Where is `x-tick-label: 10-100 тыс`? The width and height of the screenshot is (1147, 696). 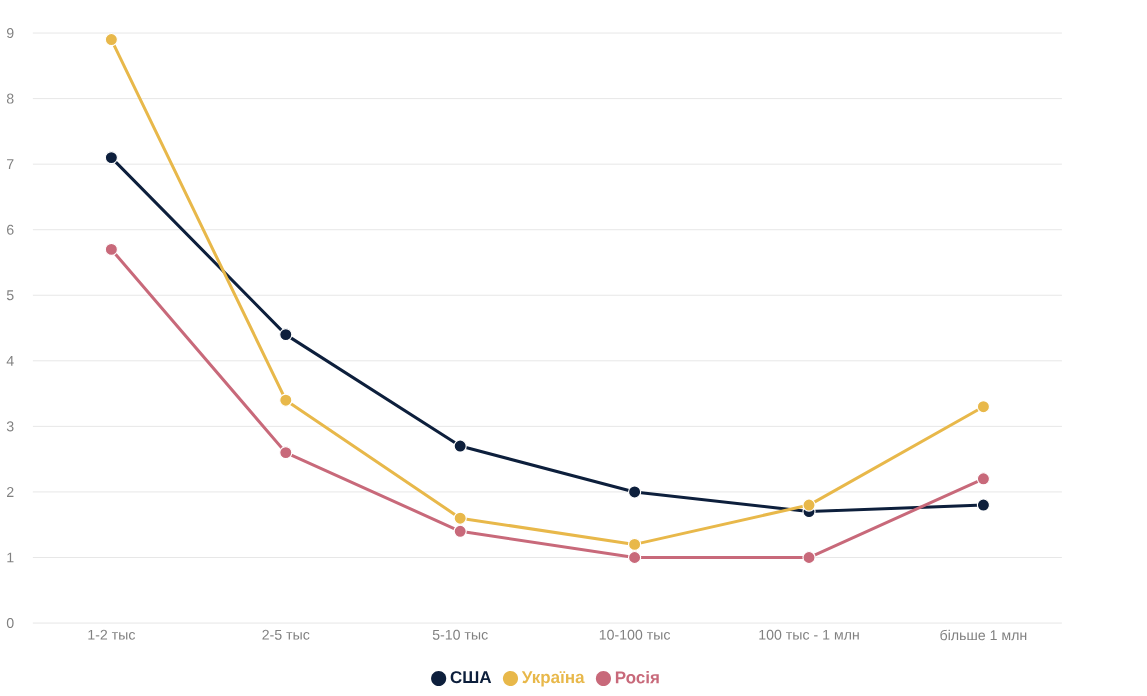
x-tick-label: 10-100 тыс is located at coordinates (635, 634).